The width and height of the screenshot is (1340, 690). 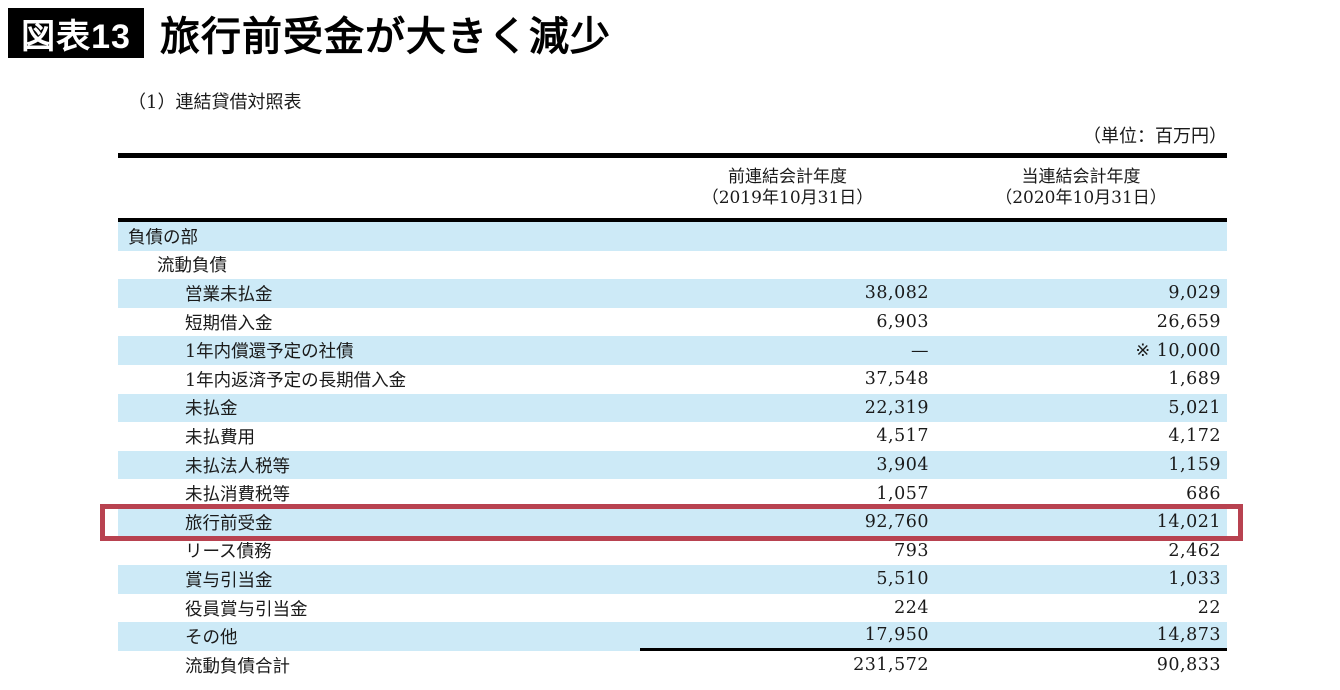 I want to click on doc-subtitle: （1）連結貸借対照表, so click(x=215, y=102).